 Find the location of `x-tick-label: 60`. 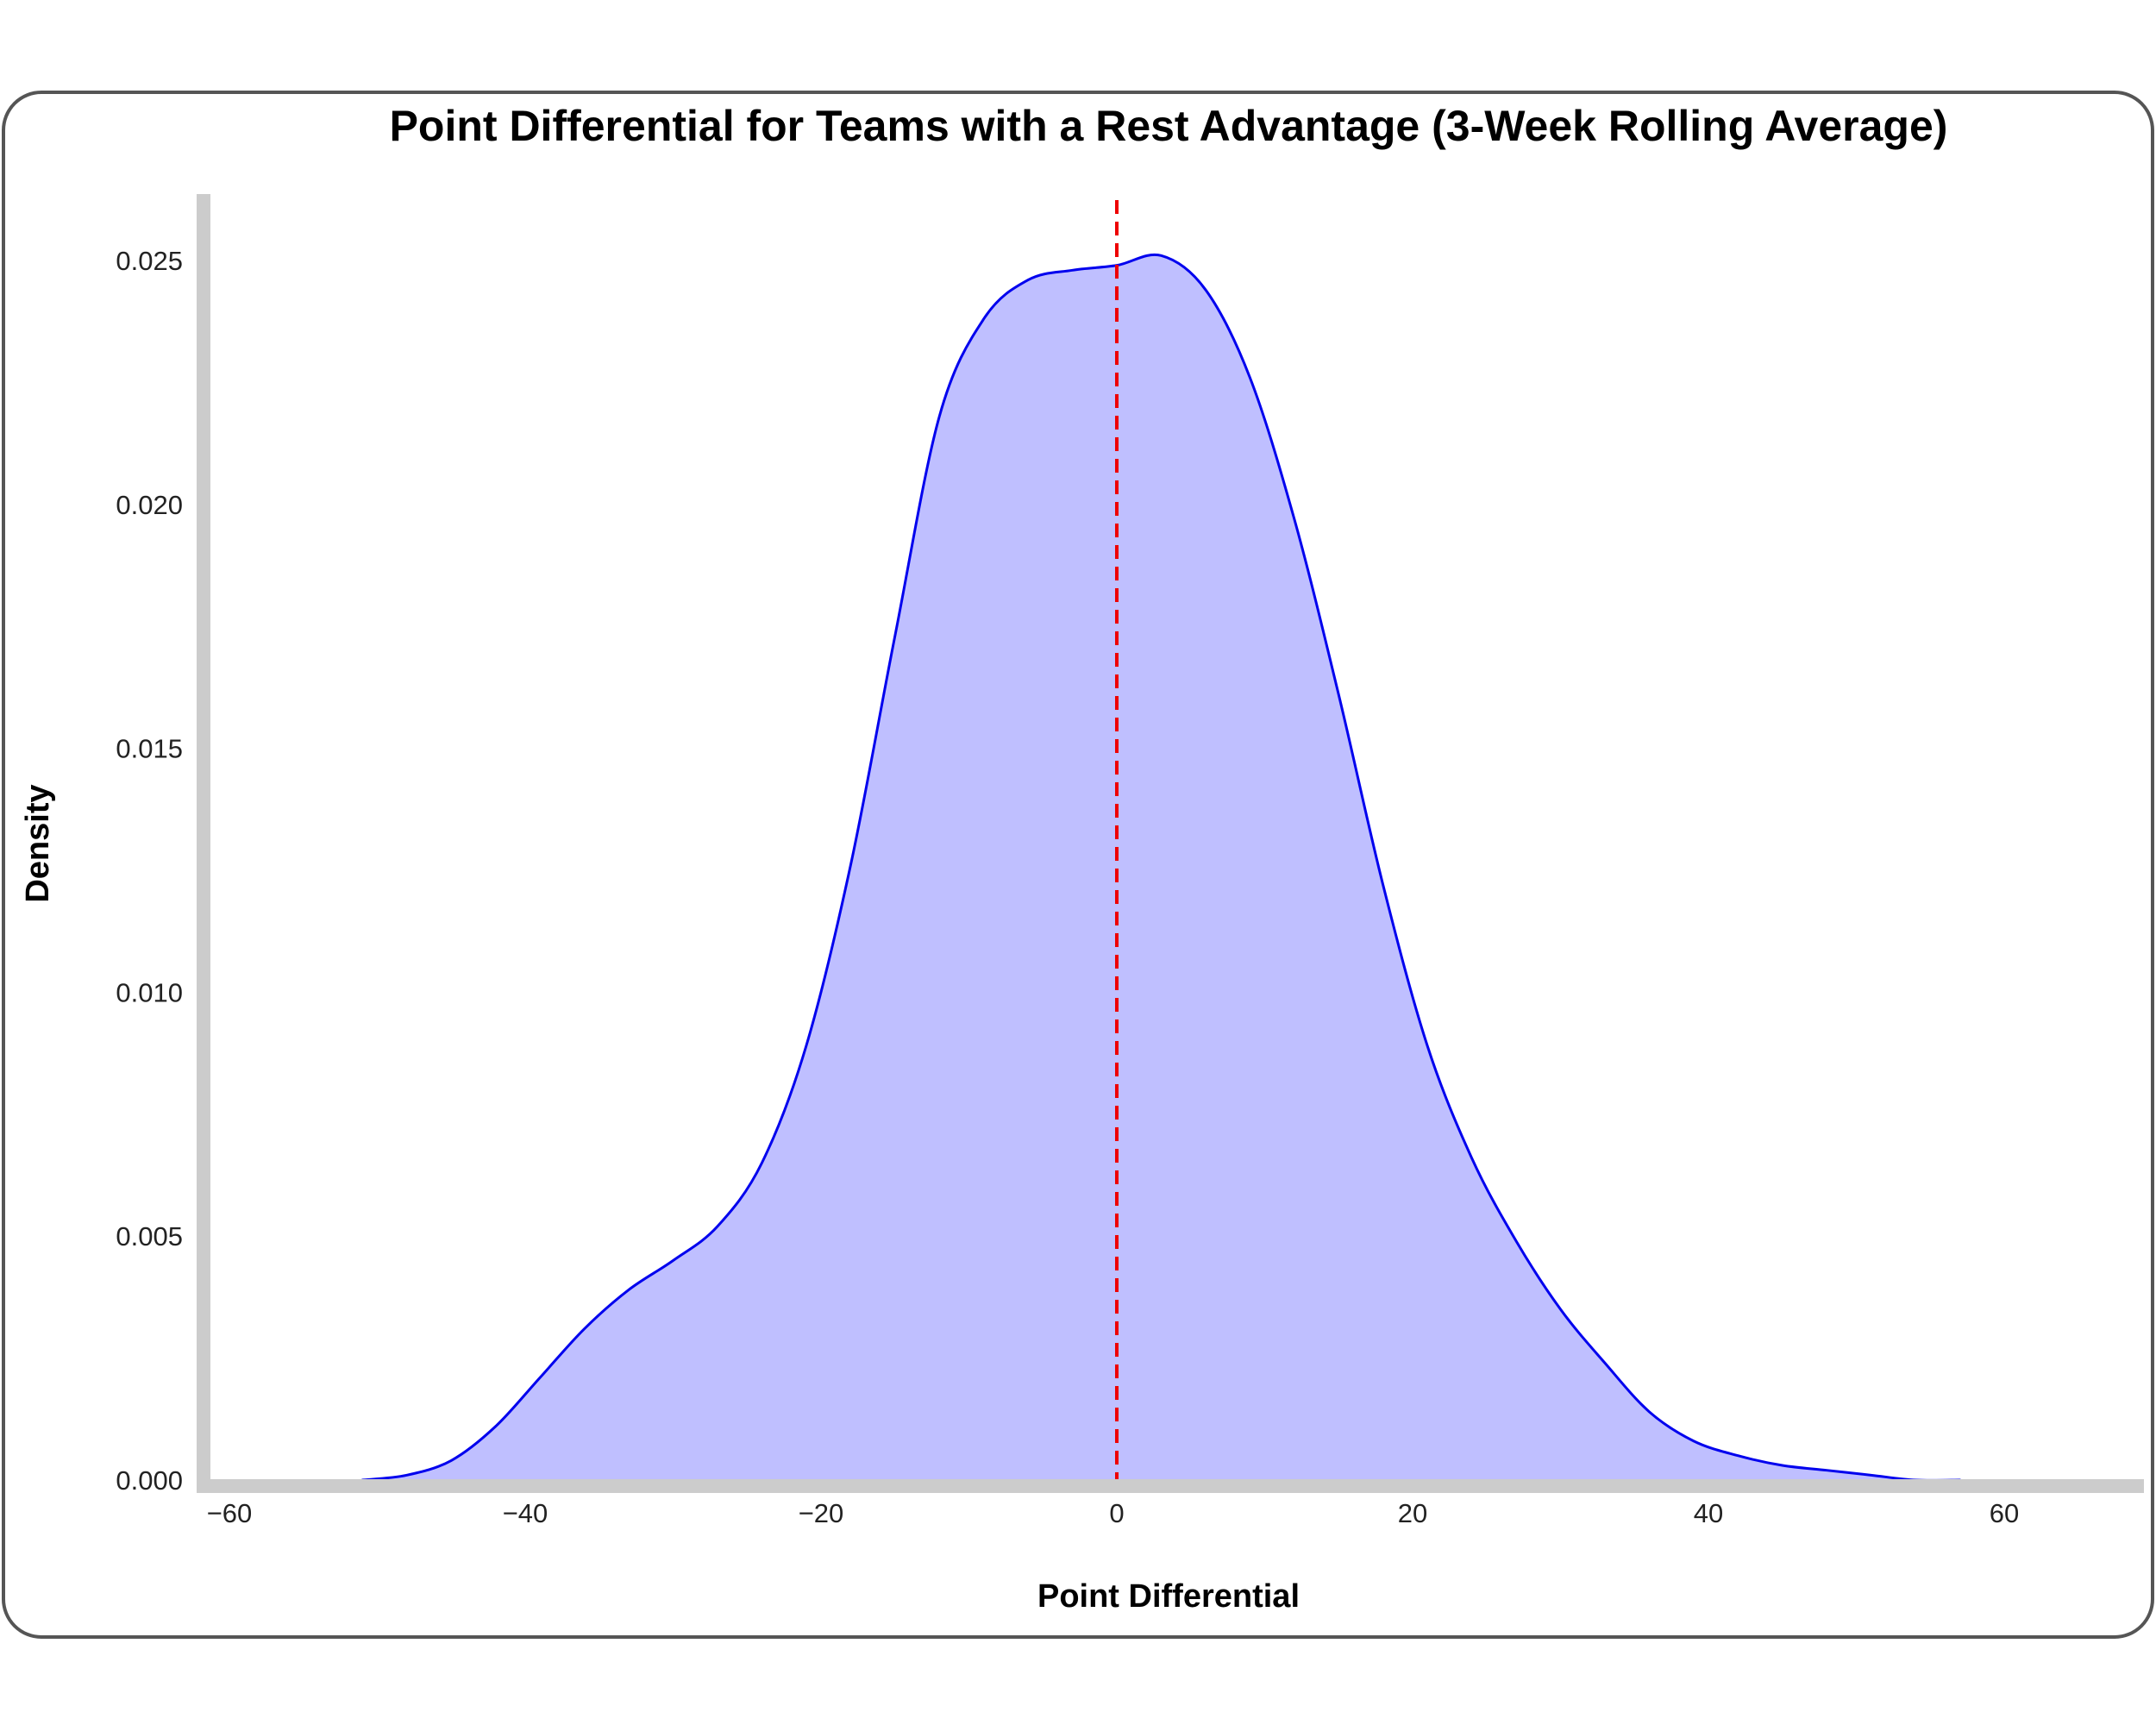

x-tick-label: 60 is located at coordinates (2004, 1513).